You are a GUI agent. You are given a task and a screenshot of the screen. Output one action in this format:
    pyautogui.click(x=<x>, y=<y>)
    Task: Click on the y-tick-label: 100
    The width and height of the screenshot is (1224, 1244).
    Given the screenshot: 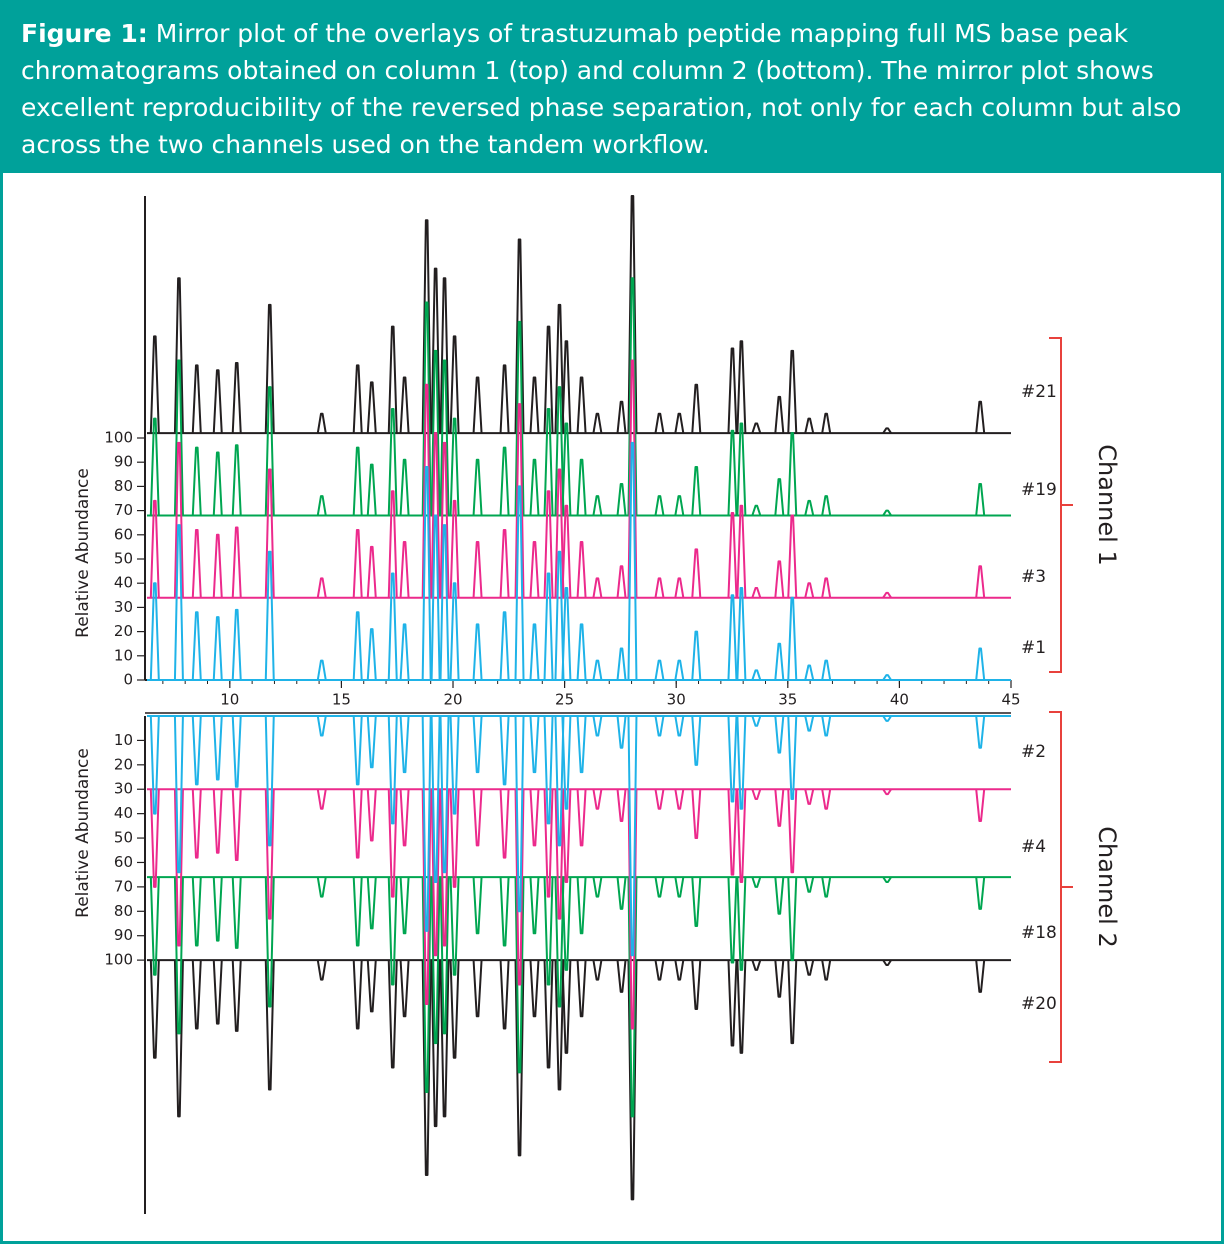 What is the action you would take?
    pyautogui.click(x=118, y=960)
    